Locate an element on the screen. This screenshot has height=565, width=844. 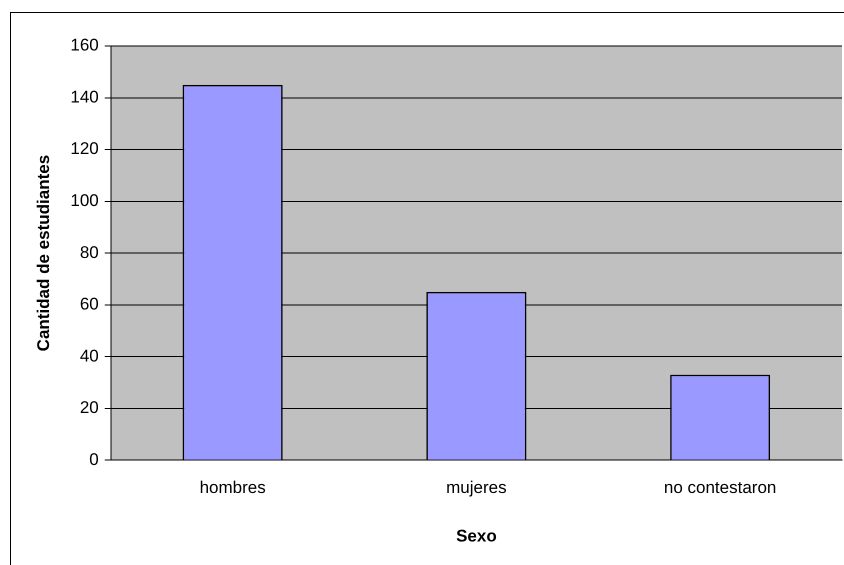
y-tick-label: 40 is located at coordinates (89, 356).